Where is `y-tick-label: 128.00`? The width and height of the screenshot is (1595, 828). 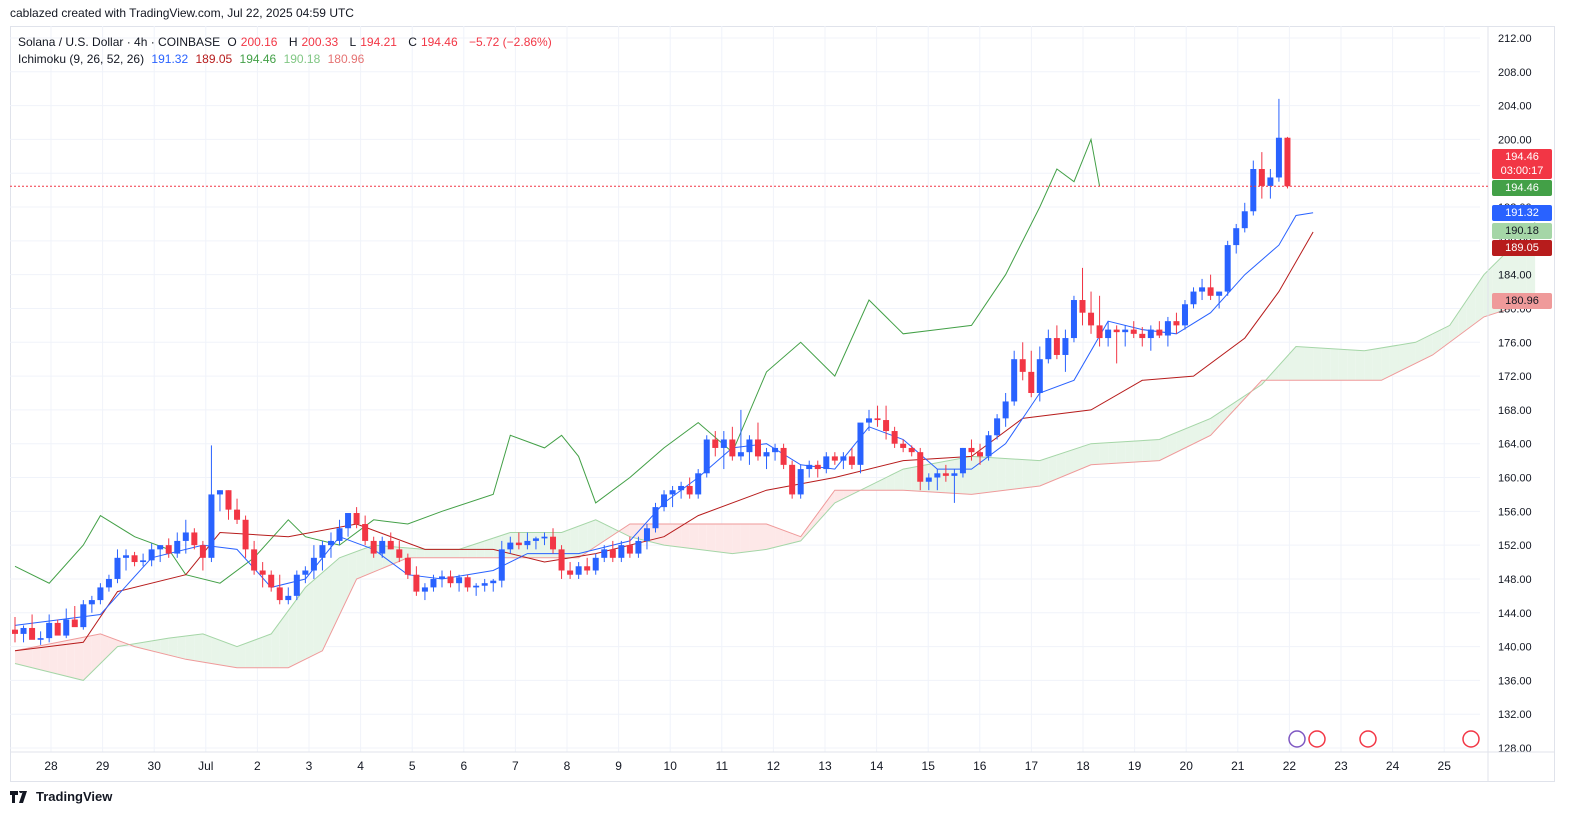 y-tick-label: 128.00 is located at coordinates (1515, 749).